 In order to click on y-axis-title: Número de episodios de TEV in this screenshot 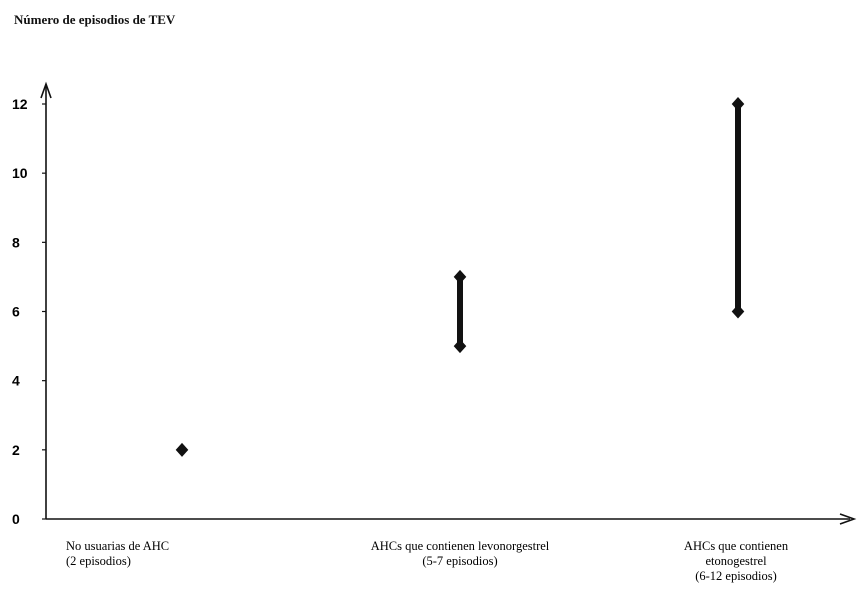, I will do `click(95, 19)`.